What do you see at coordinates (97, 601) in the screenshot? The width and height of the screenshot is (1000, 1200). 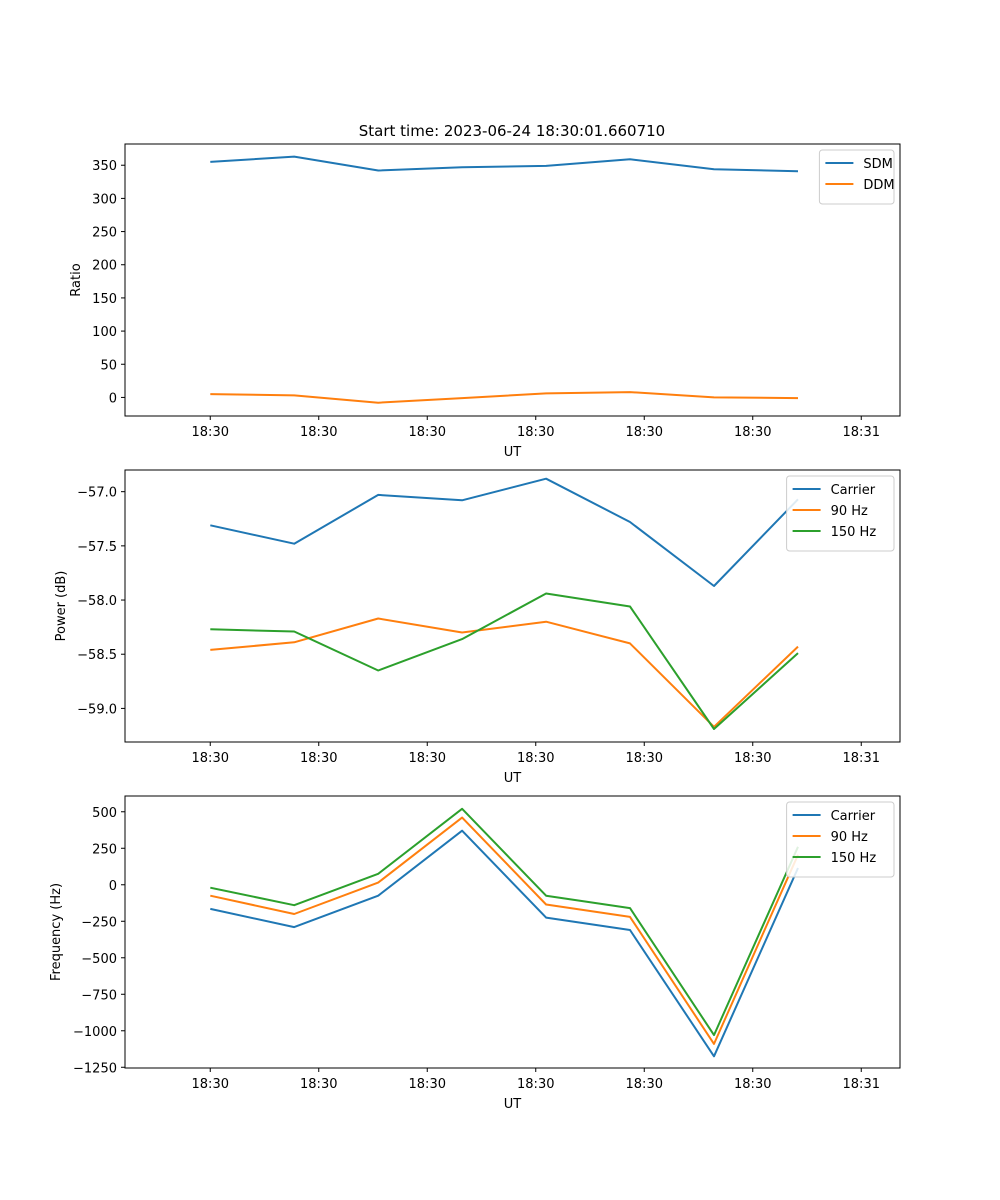 I see `y-tick-label: −58.0` at bounding box center [97, 601].